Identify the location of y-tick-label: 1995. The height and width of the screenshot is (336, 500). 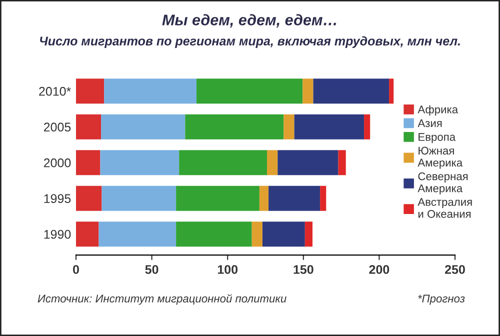
(57, 199).